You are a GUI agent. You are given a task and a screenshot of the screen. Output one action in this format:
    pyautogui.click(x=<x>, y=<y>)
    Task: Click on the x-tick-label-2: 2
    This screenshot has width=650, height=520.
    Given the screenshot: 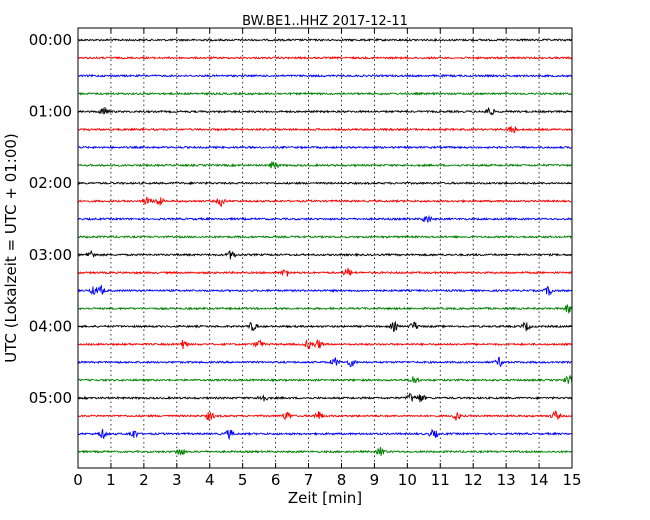 What is the action you would take?
    pyautogui.click(x=144, y=480)
    